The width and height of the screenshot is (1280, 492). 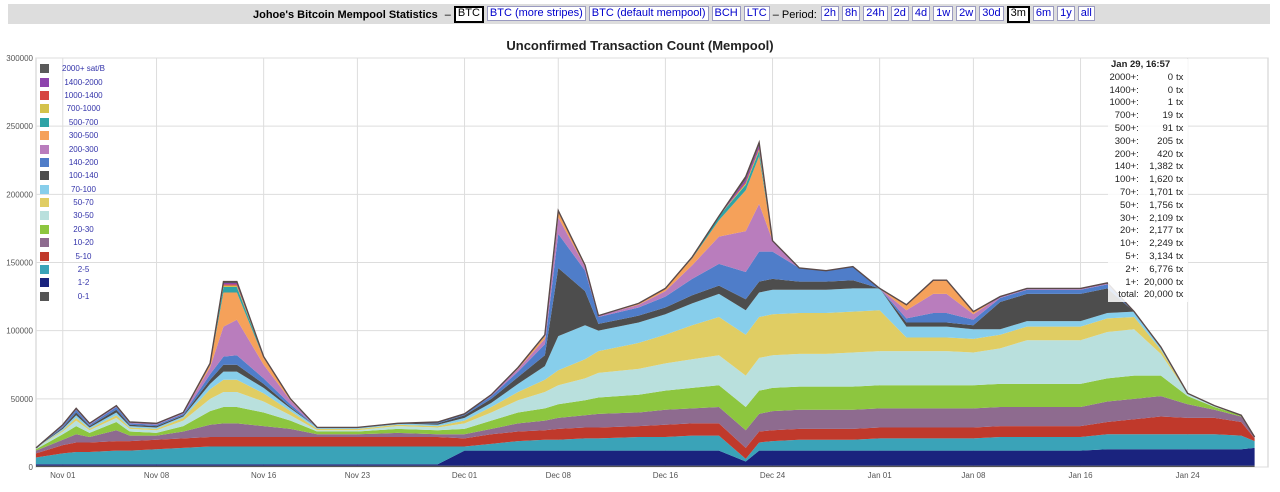 What do you see at coordinates (648, 13) in the screenshot?
I see `coin-button-btc-default-mempool: BTC (default mempool)` at bounding box center [648, 13].